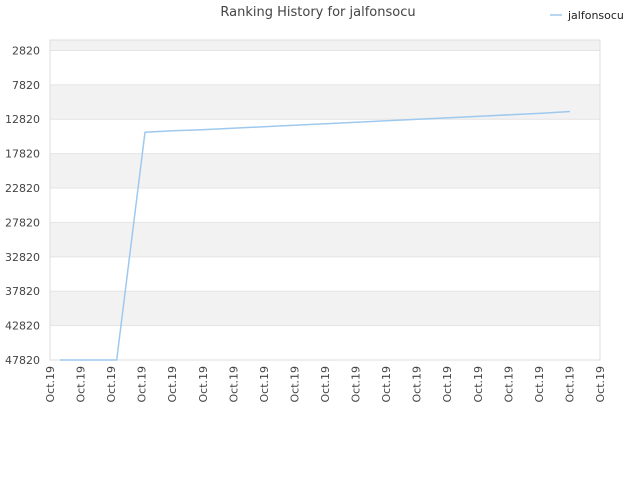 This screenshot has height=480, width=640. Describe the element at coordinates (22, 222) in the screenshot. I see `y-tick-label: 27820` at that location.